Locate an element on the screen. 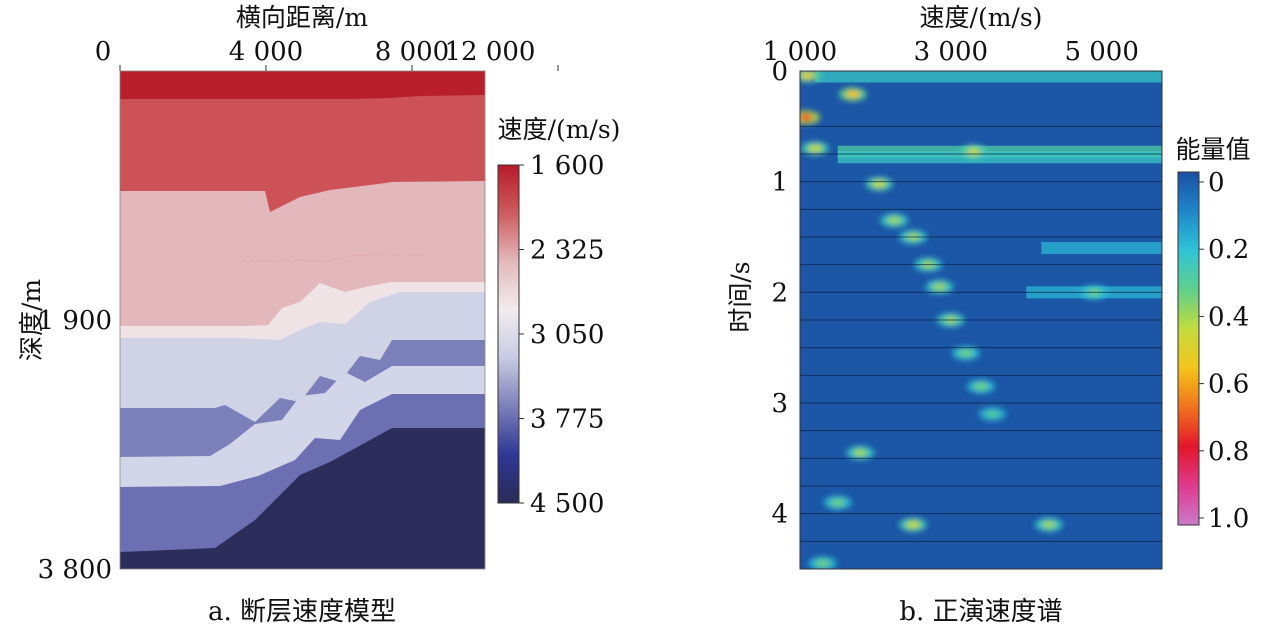 The image size is (1262, 632). colorbar-a-tick-label: 3 775 is located at coordinates (567, 420).